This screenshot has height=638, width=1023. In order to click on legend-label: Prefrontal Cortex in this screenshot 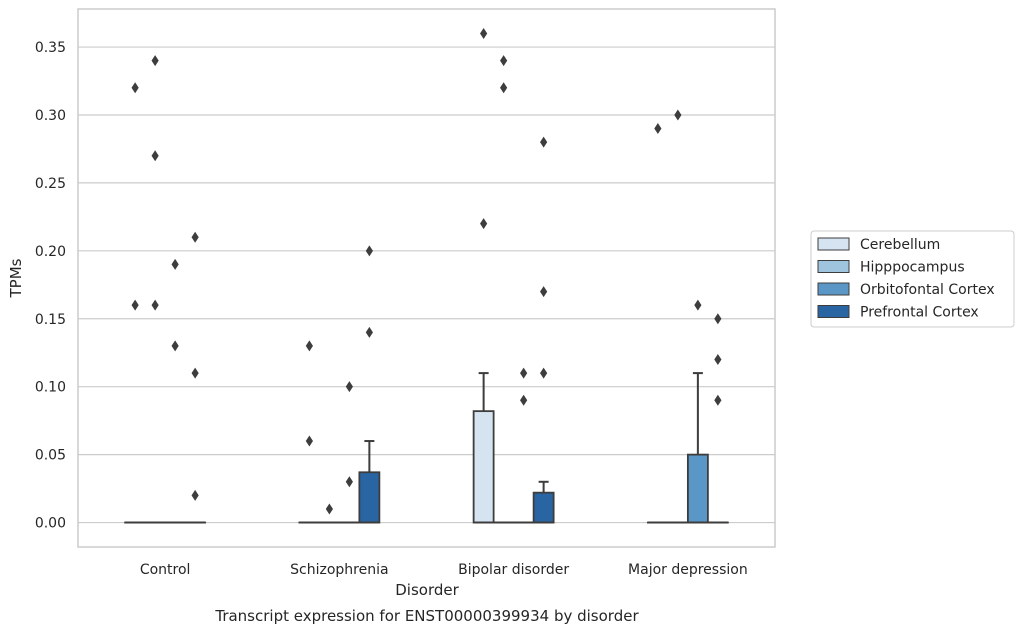, I will do `click(919, 313)`.